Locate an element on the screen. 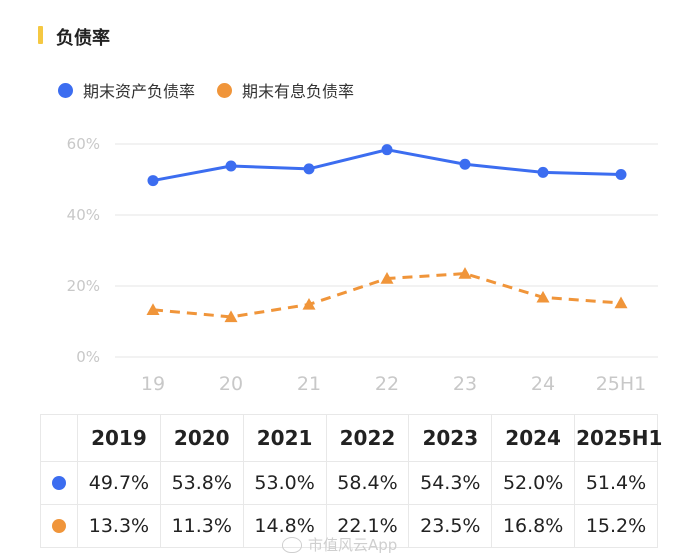 Image resolution: width=700 pixels, height=560 pixels. title-accent-bar is located at coordinates (40, 35).